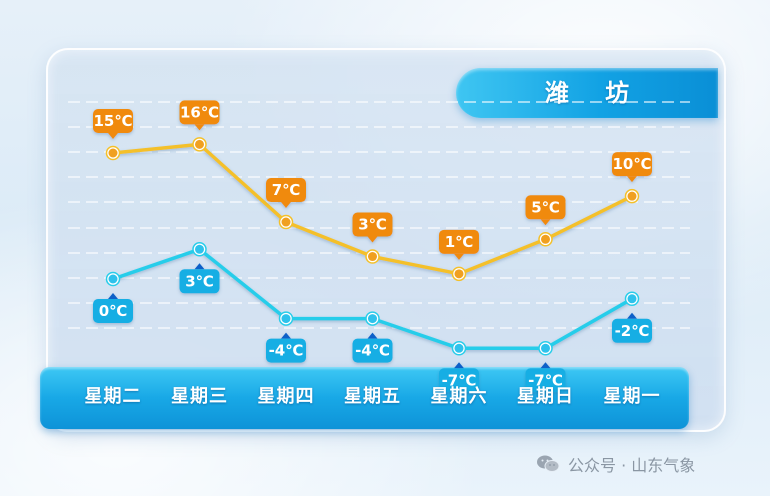 The image size is (770, 496). What do you see at coordinates (545, 396) in the screenshot?
I see `day-label: 星期日` at bounding box center [545, 396].